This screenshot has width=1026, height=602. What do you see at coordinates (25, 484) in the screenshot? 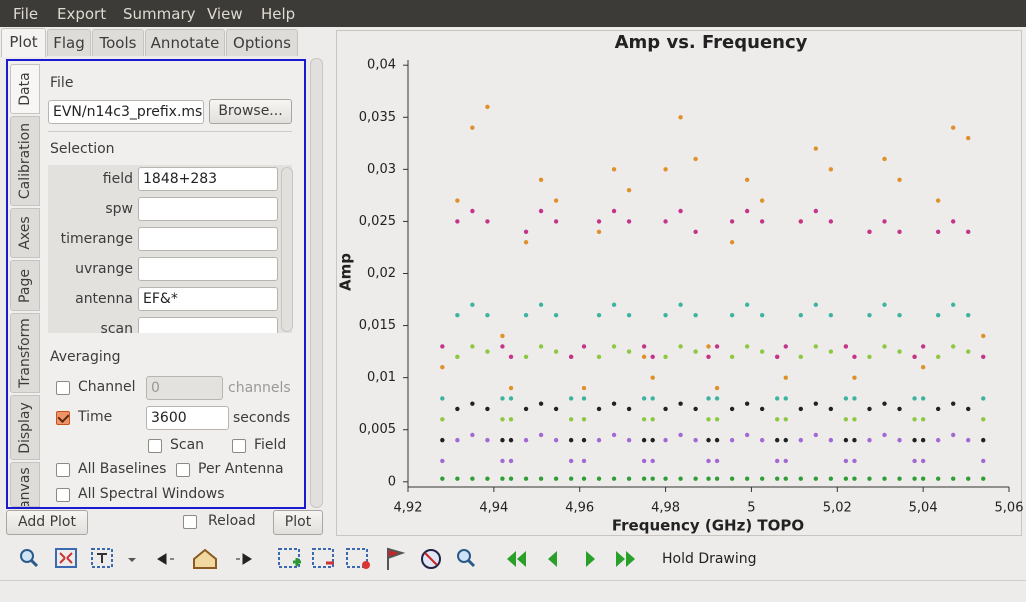
I see `side-tab: Canvas` at bounding box center [25, 484].